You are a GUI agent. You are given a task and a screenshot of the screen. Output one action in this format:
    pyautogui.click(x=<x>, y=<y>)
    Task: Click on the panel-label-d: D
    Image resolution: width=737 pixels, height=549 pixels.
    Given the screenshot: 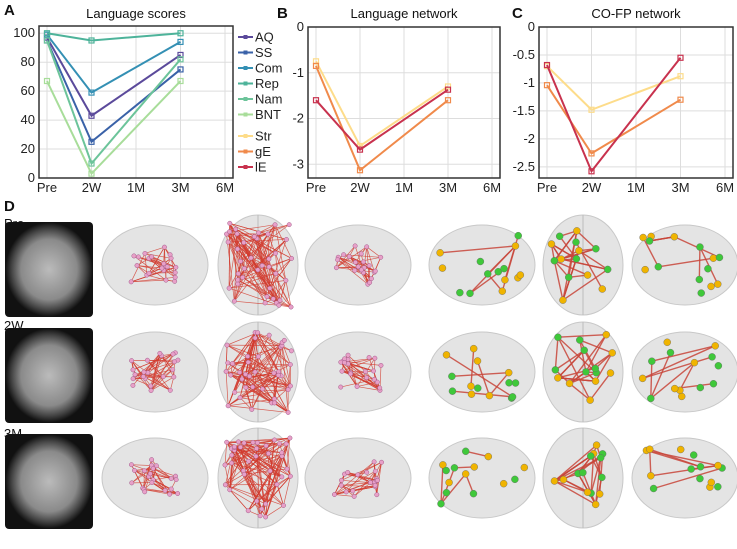 What is the action you would take?
    pyautogui.click(x=9, y=206)
    